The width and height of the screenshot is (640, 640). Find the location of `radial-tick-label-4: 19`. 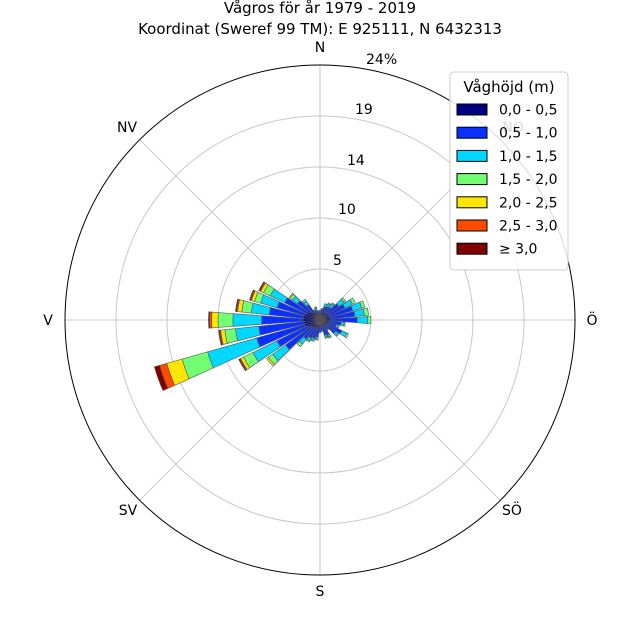

radial-tick-label-4: 19 is located at coordinates (364, 110).